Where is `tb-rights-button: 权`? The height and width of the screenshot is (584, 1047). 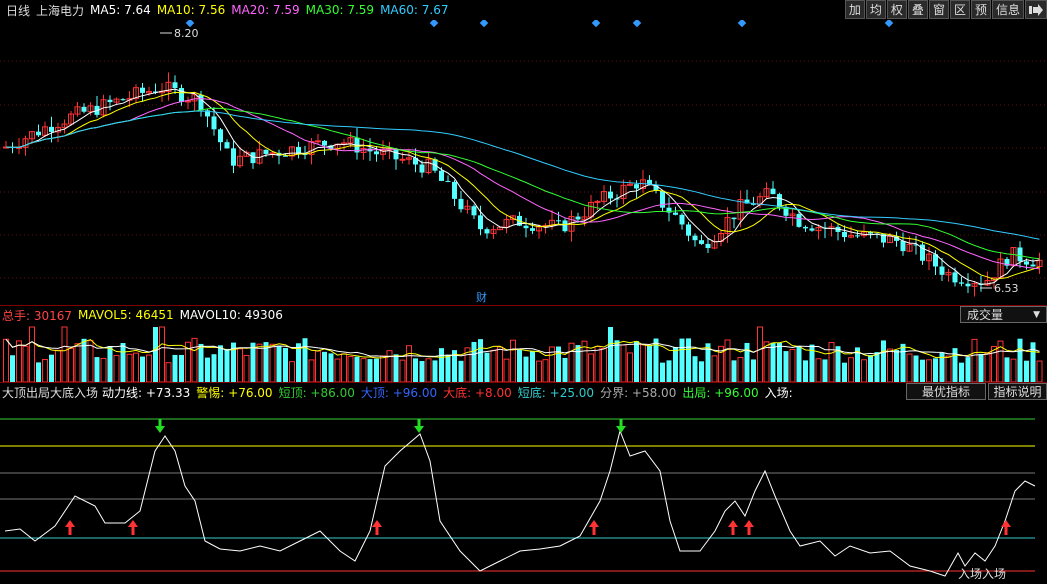
tb-rights-button: 权 is located at coordinates (896, 9).